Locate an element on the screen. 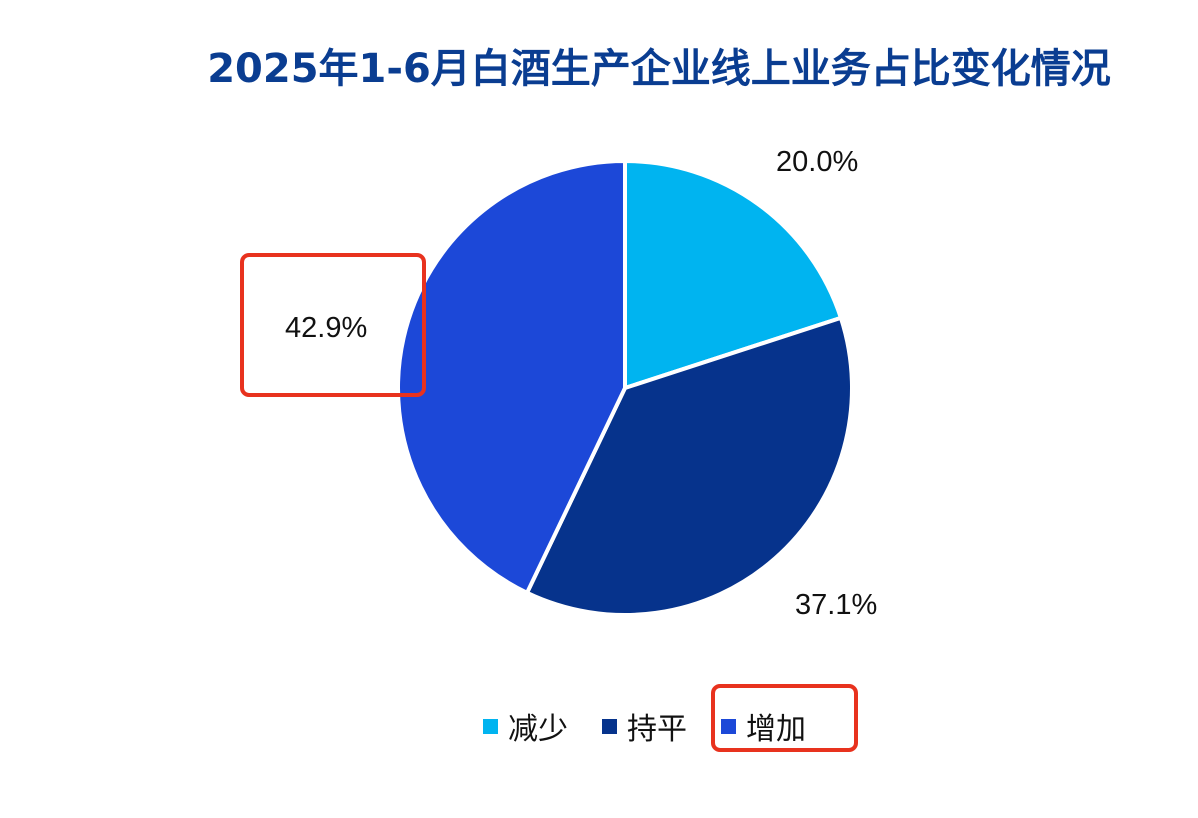 The height and width of the screenshot is (818, 1198). legend-item-decrease: 减少 is located at coordinates (525, 726).